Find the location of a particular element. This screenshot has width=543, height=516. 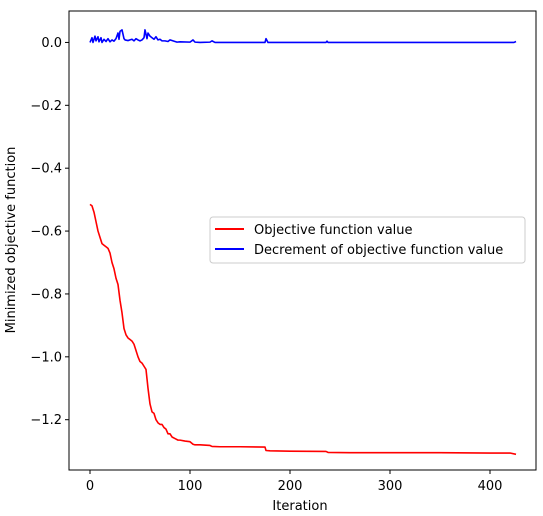

x-tick-label: 0 is located at coordinates (90, 486).